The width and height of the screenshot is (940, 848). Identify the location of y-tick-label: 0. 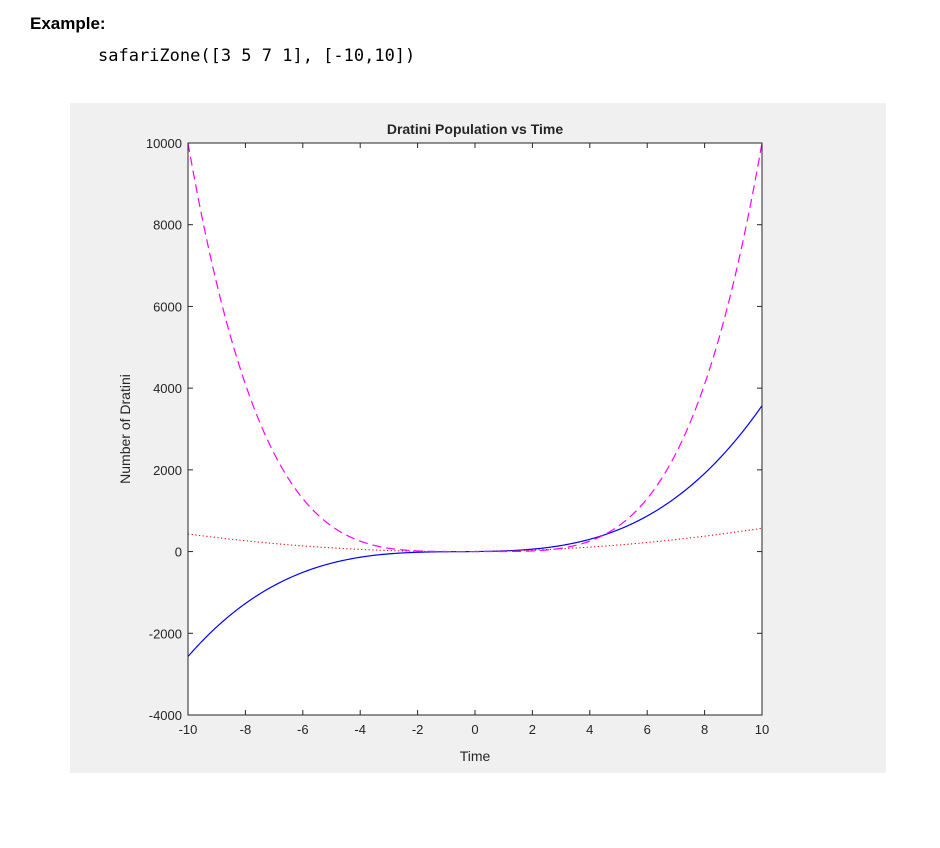
(178, 552).